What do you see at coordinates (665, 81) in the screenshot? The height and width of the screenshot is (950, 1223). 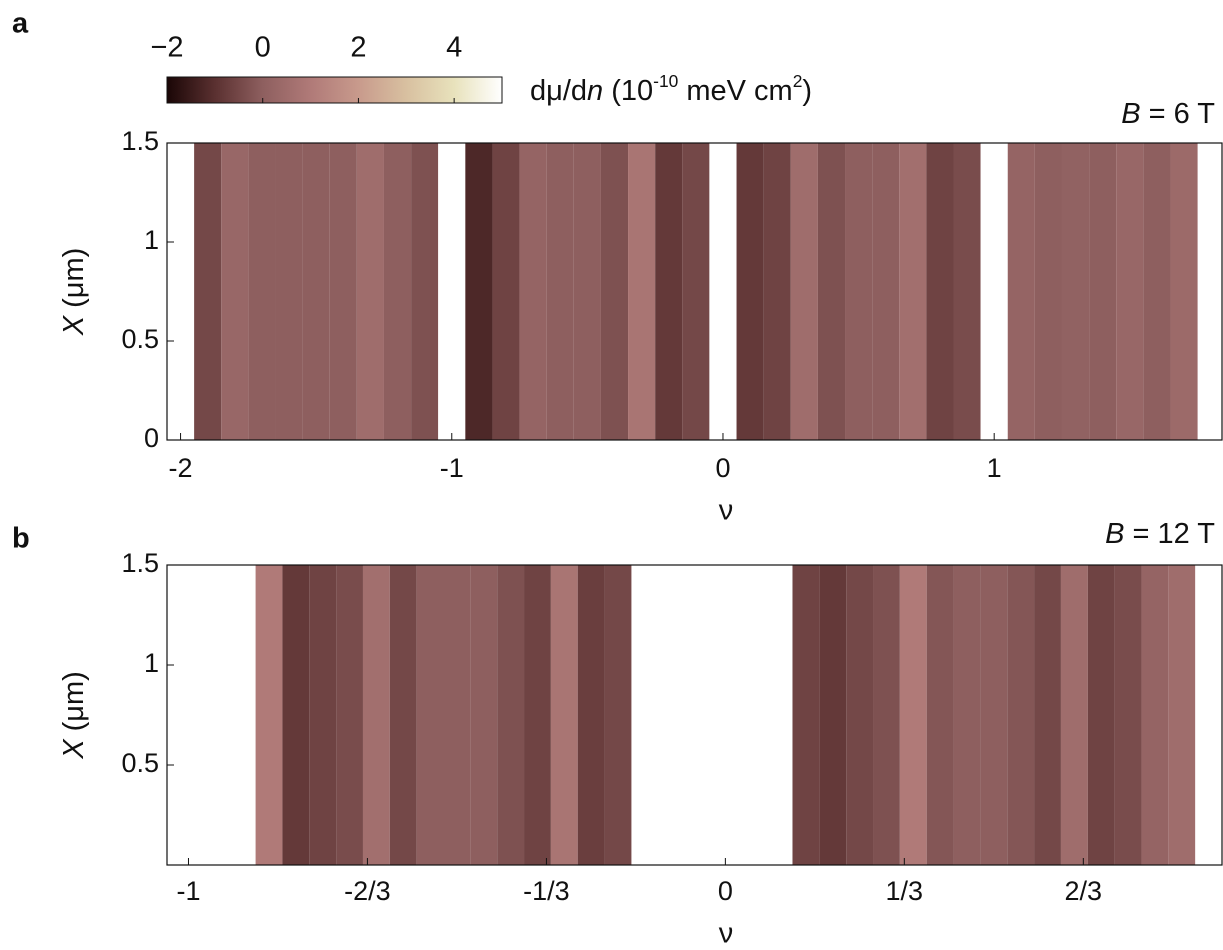 I see `colorbar-label-part: -10` at bounding box center [665, 81].